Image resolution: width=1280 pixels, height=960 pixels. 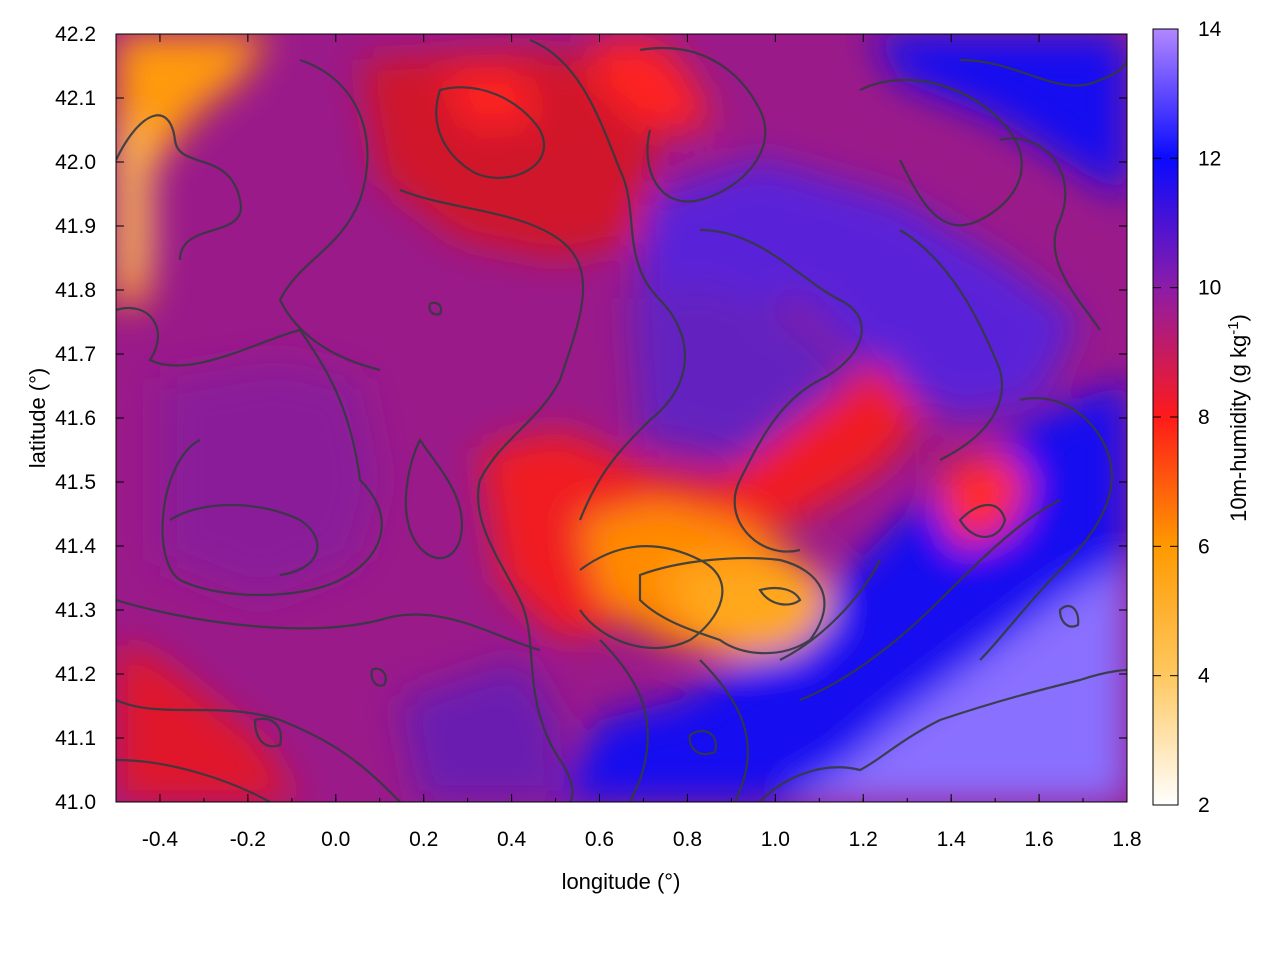 What do you see at coordinates (75, 674) in the screenshot?
I see `y-tick-label: 41.2` at bounding box center [75, 674].